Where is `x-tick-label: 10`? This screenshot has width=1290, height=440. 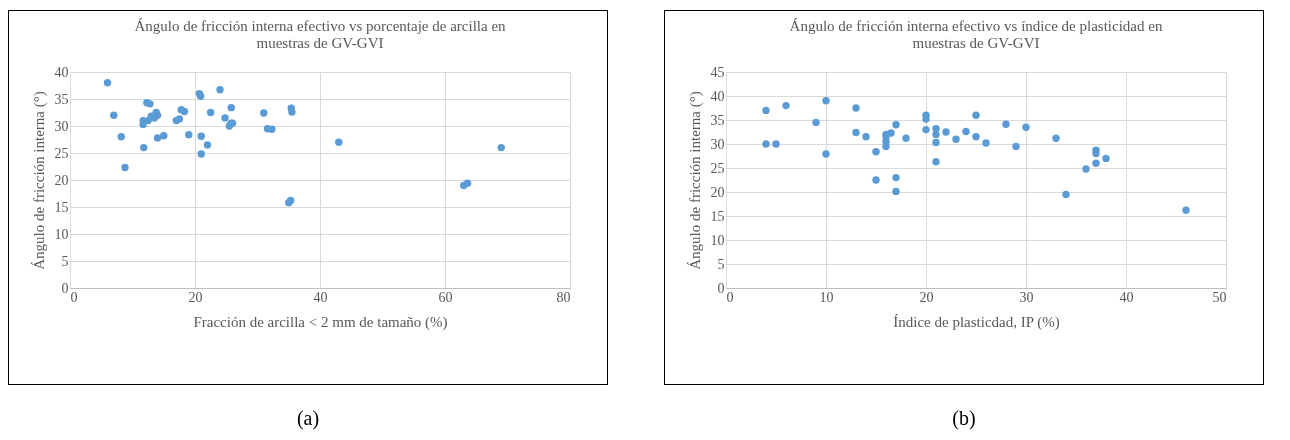
x-tick-label: 10 is located at coordinates (826, 297).